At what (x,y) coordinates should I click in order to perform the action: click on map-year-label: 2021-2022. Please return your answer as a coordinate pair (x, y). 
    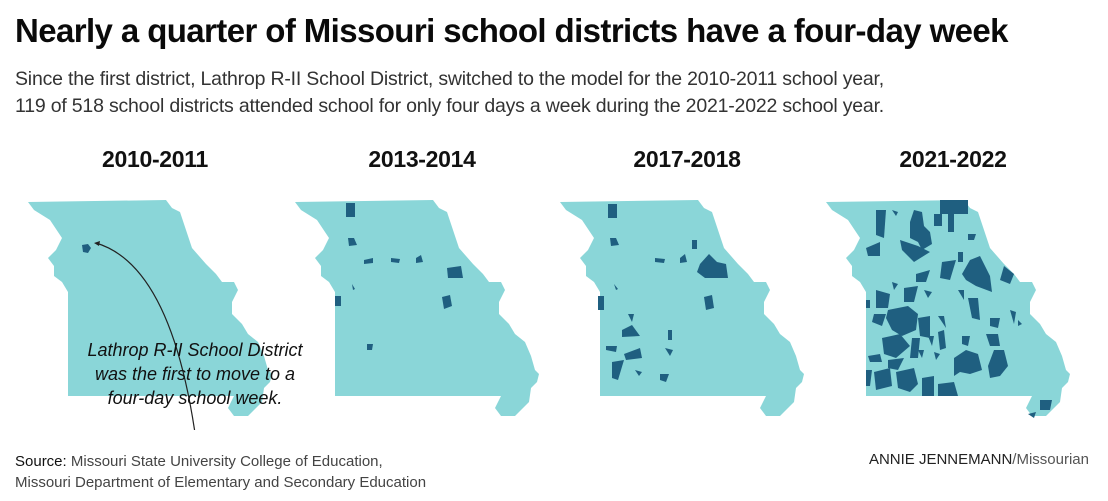
    Looking at the image, I should click on (953, 159).